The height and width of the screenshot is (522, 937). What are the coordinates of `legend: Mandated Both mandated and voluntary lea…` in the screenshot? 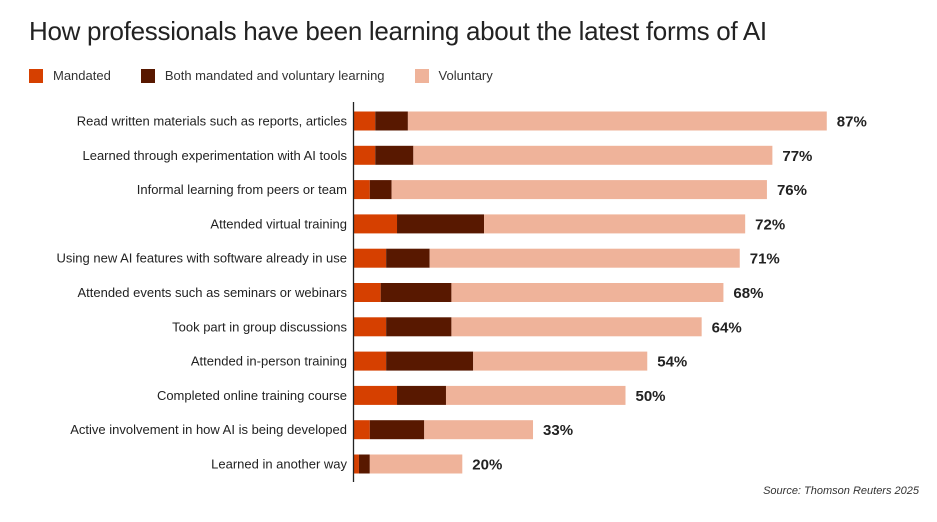 It's located at (276, 75).